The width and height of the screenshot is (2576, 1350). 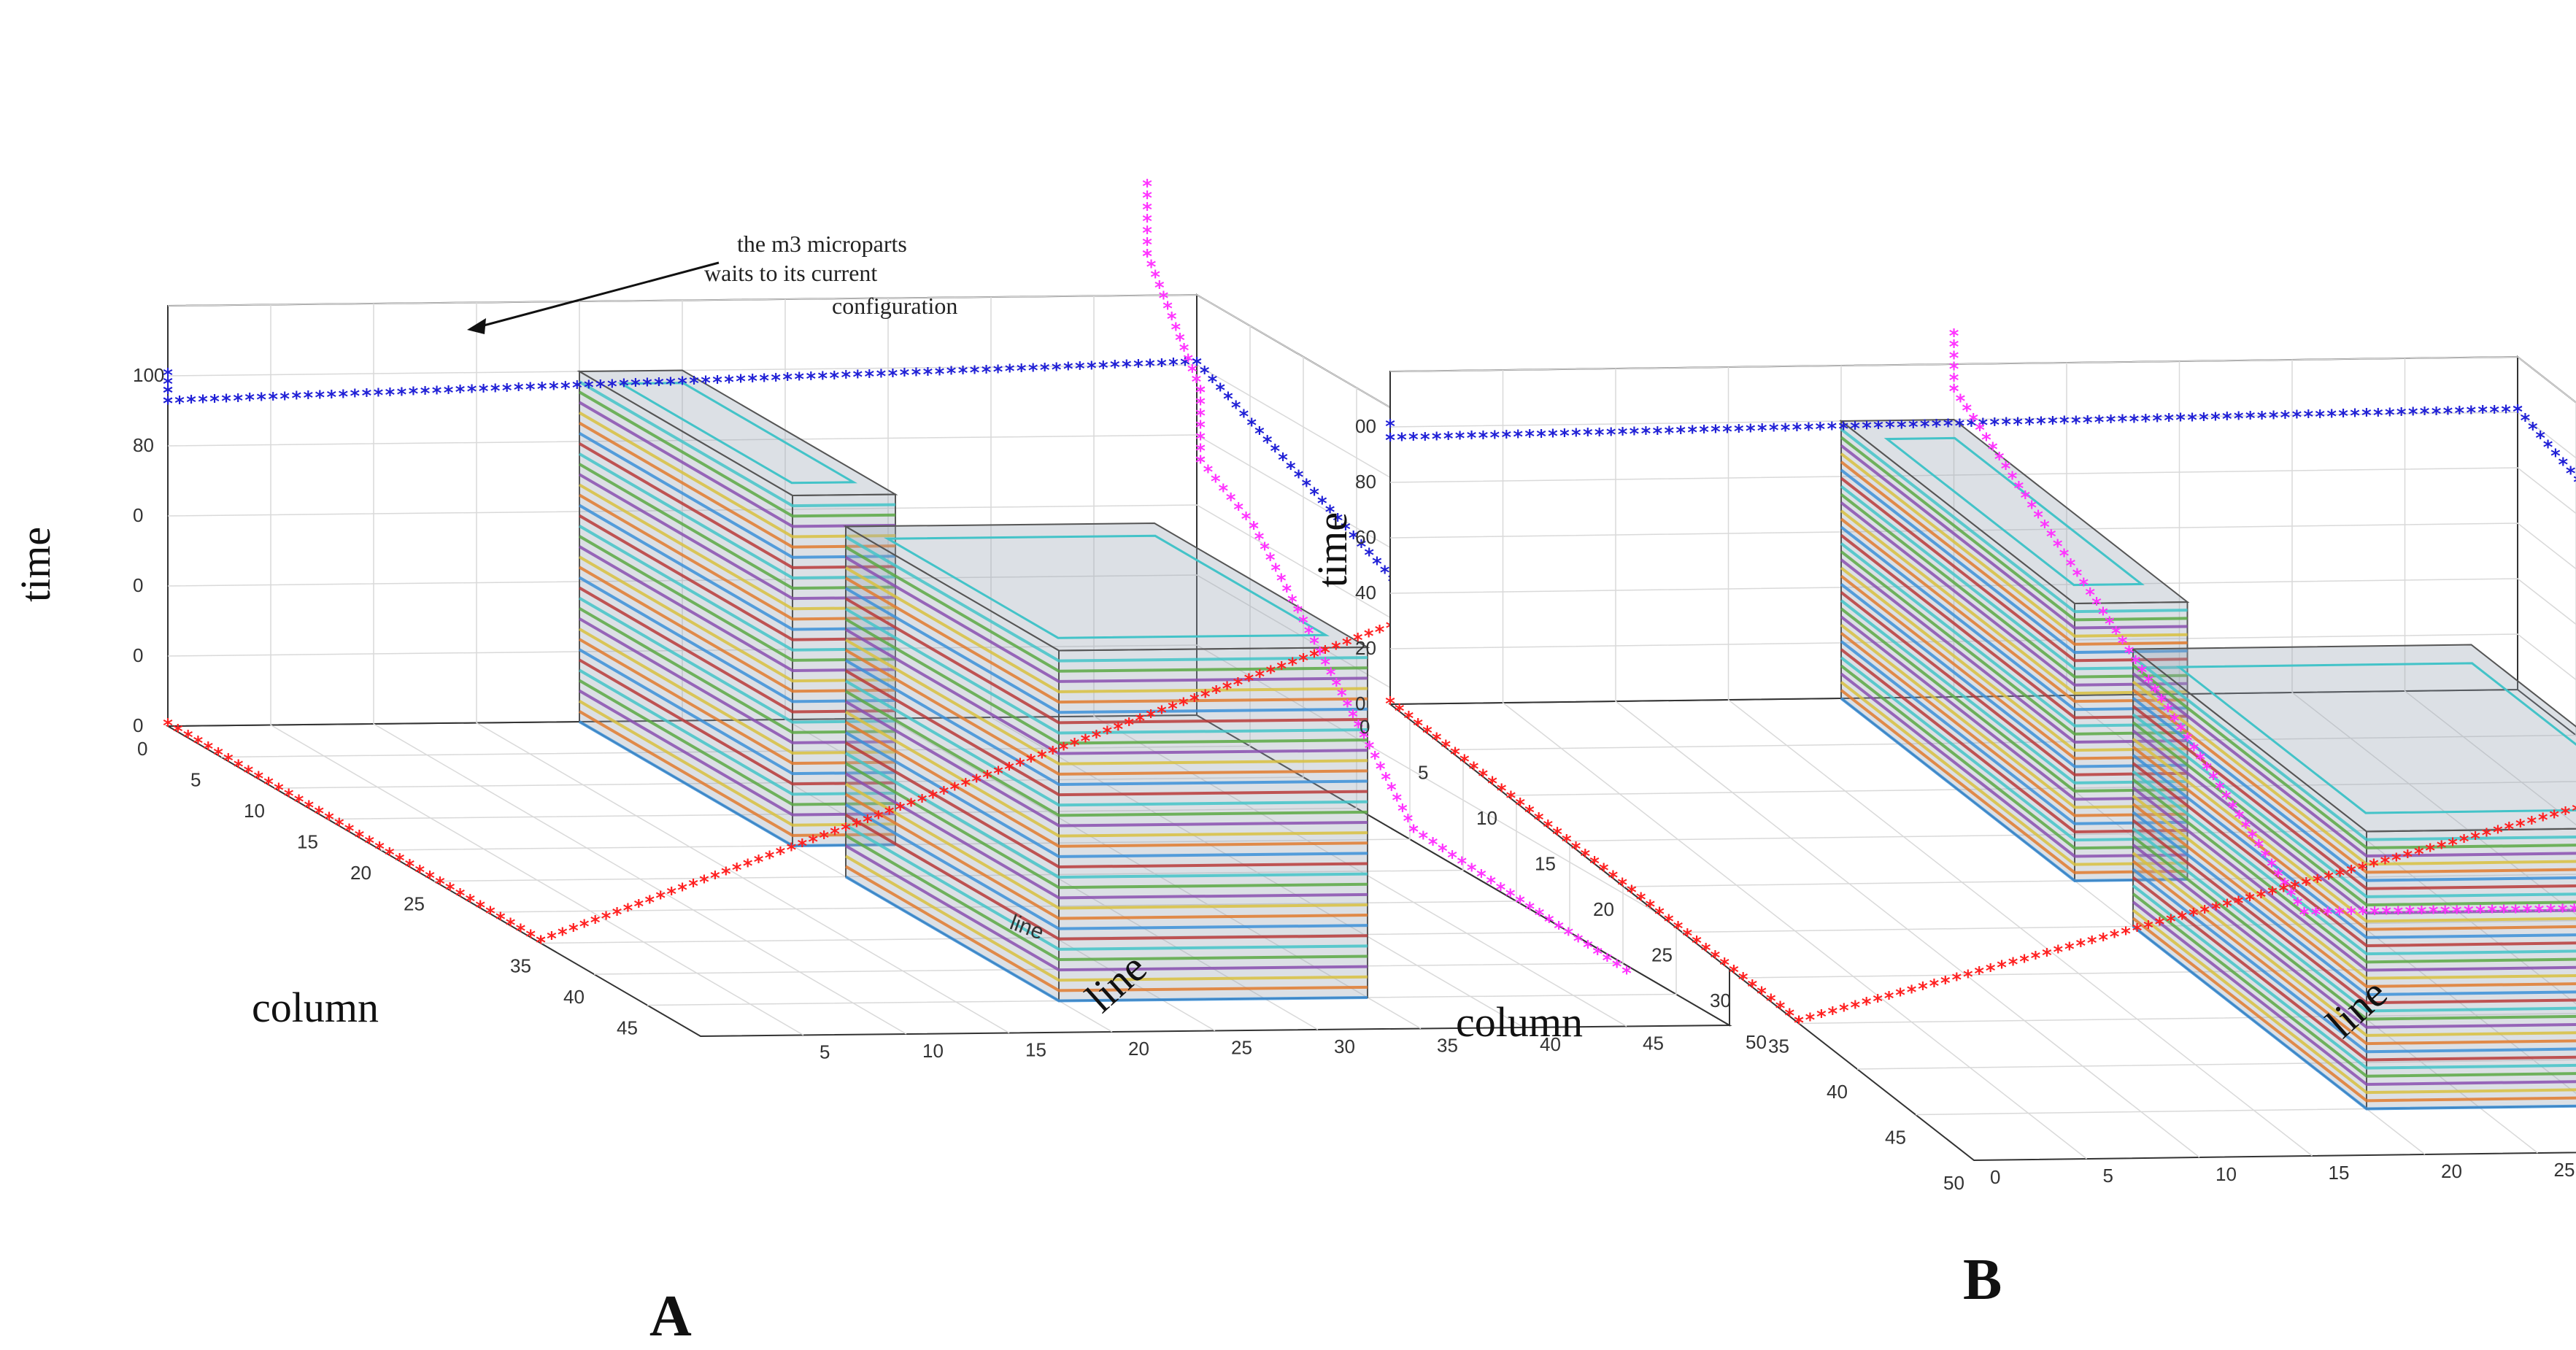 I want to click on column-tick-label: 40, so click(x=574, y=997).